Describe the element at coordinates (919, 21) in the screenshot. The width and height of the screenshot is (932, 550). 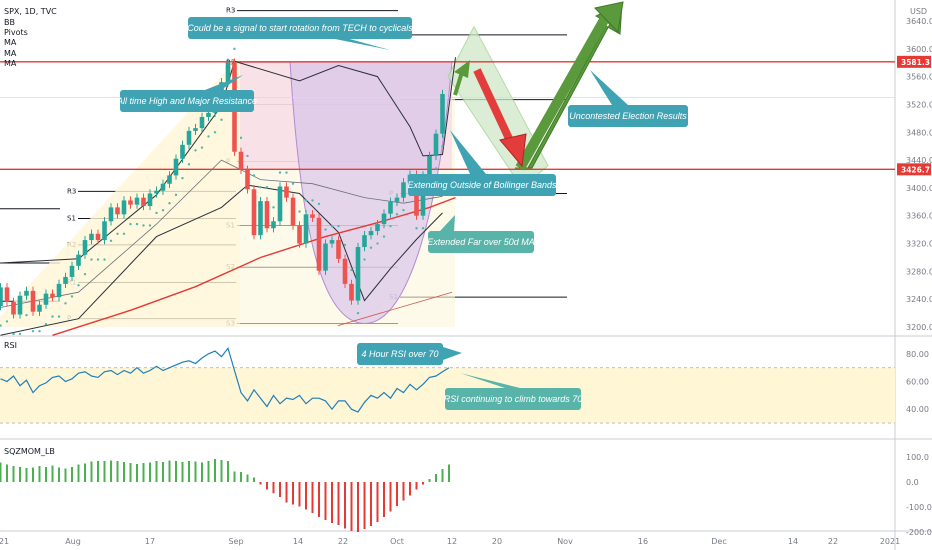
I see `price-tick-label: 3640.0` at that location.